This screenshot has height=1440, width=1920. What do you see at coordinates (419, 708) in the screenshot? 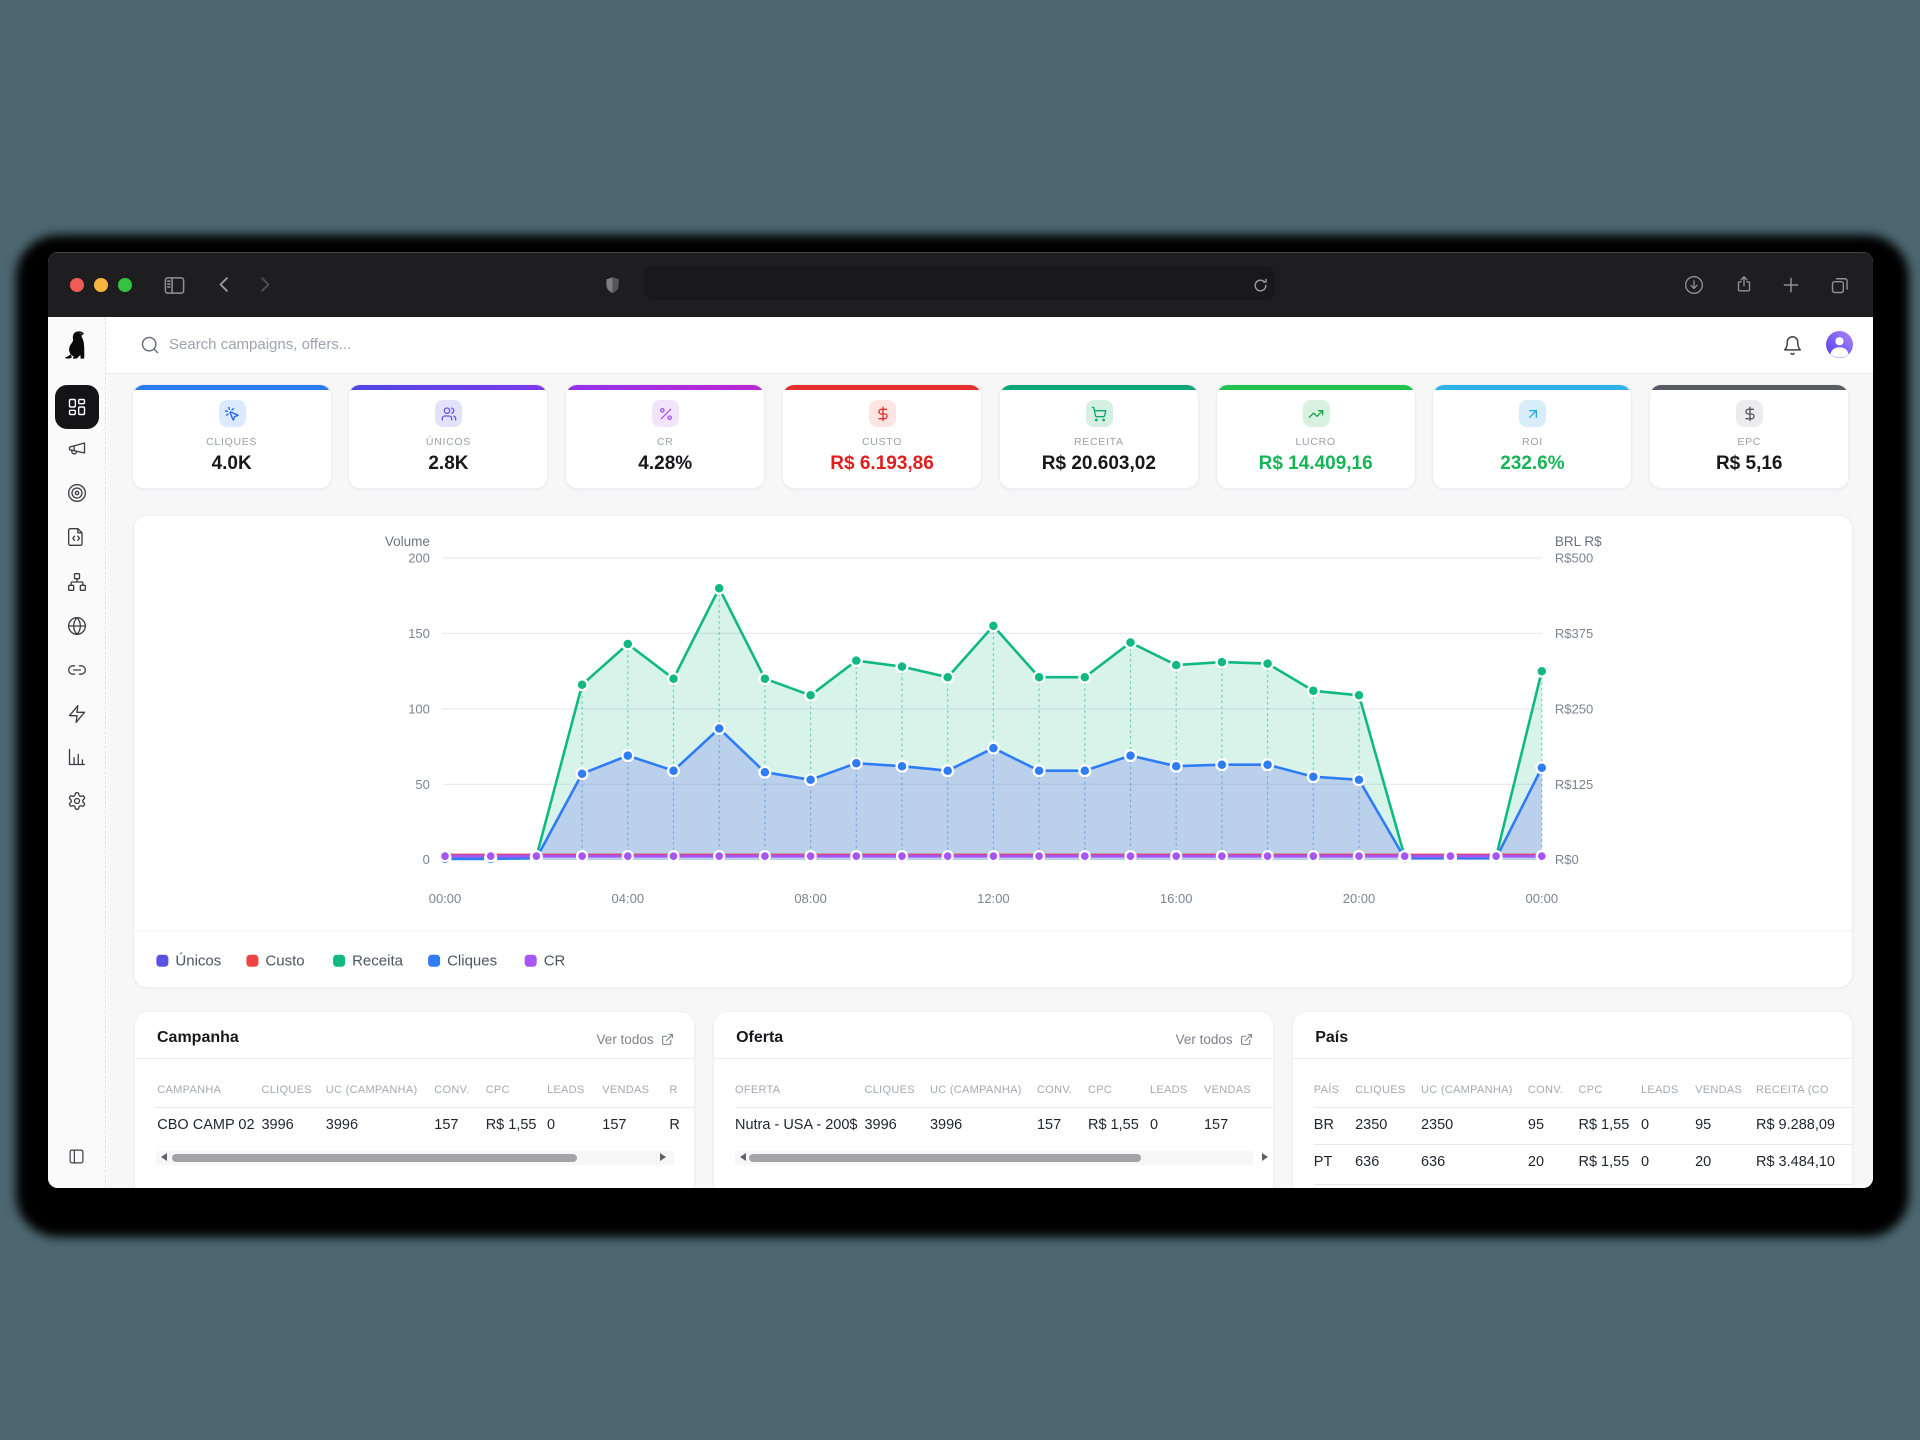
I see `svg-text: 100` at bounding box center [419, 708].